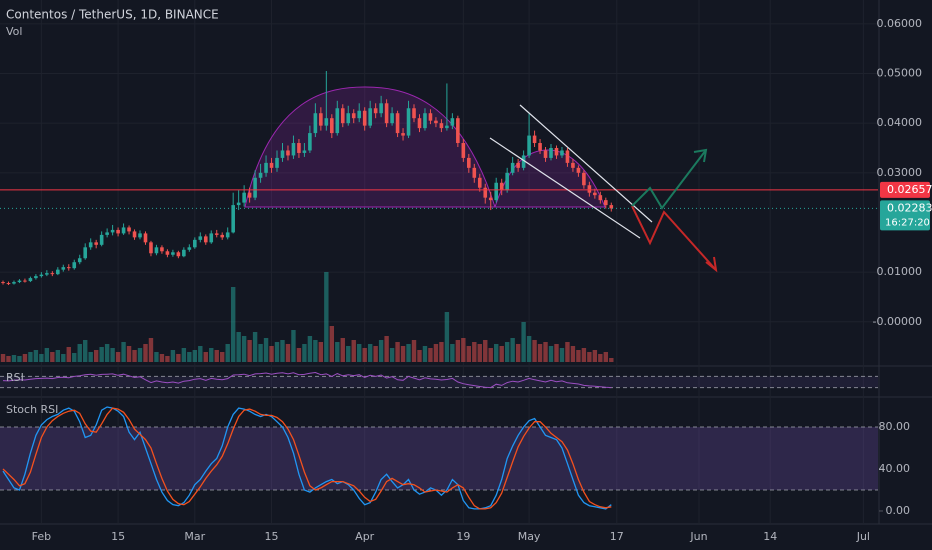 The image size is (932, 550). I want to click on x-tick-label: 15, so click(118, 536).